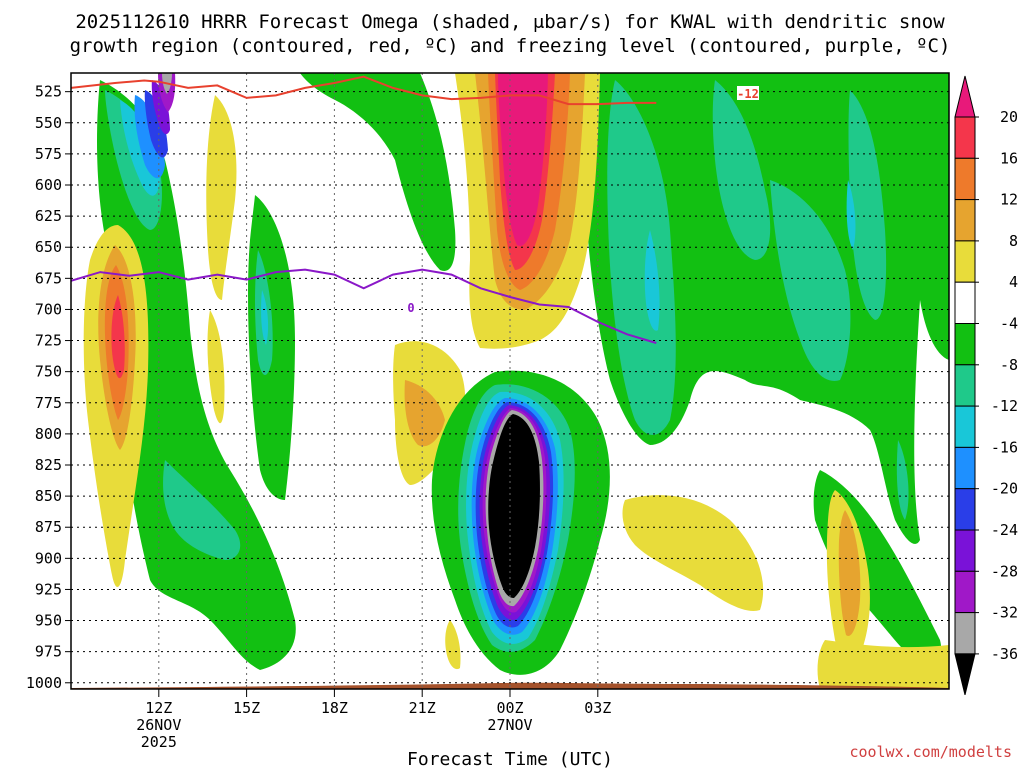 The width and height of the screenshot is (1024, 768). Describe the element at coordinates (159, 742) in the screenshot. I see `x-tick-year-label: 2025` at that location.